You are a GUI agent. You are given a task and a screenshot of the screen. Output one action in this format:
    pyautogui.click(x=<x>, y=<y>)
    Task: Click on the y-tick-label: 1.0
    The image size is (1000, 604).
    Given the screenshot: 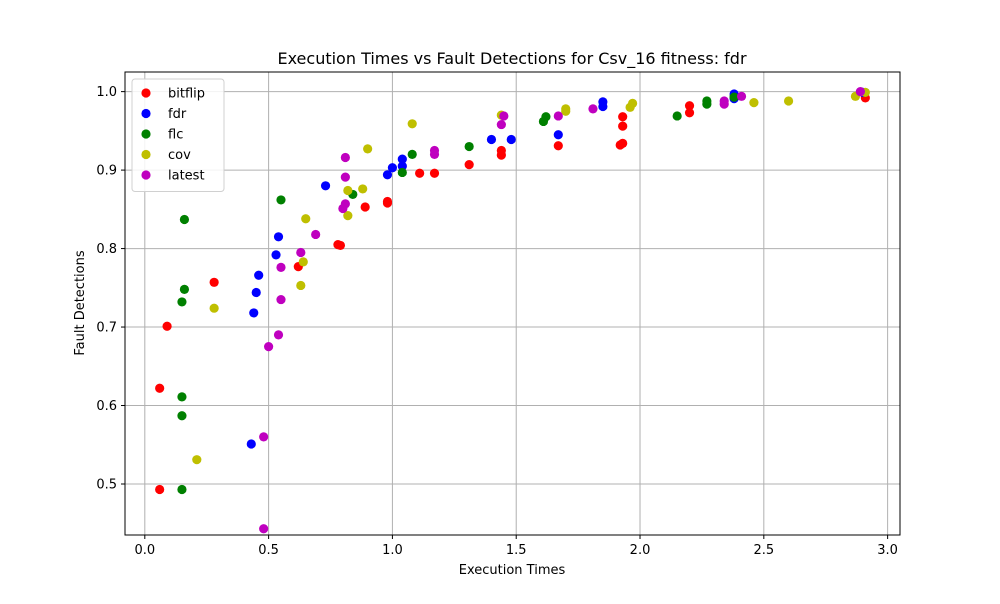 What is the action you would take?
    pyautogui.click(x=106, y=92)
    